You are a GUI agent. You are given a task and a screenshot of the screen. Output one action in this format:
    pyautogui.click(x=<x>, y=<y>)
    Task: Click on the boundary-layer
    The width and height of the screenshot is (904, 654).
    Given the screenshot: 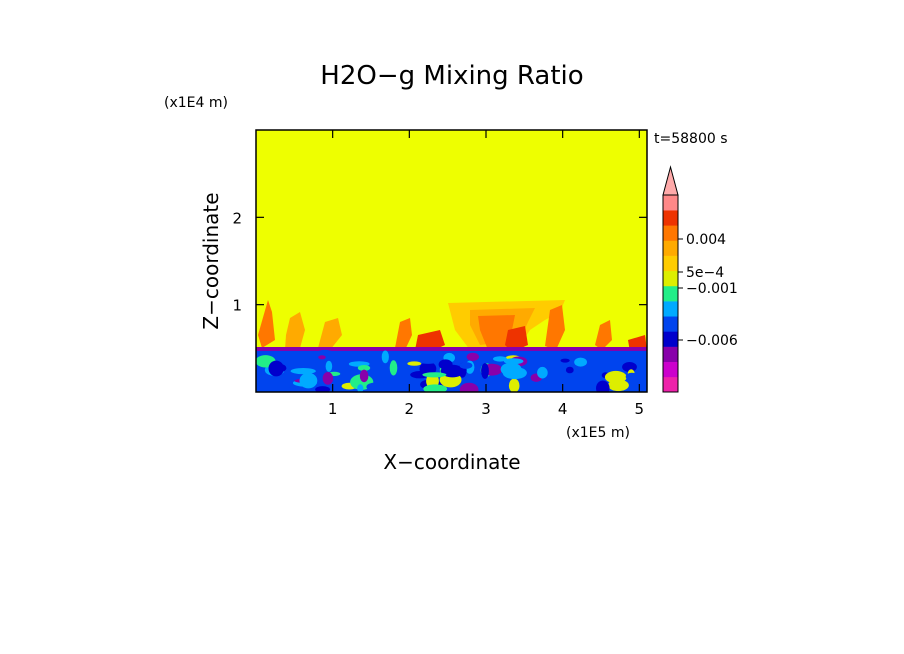 What is the action you would take?
    pyautogui.click(x=451, y=369)
    